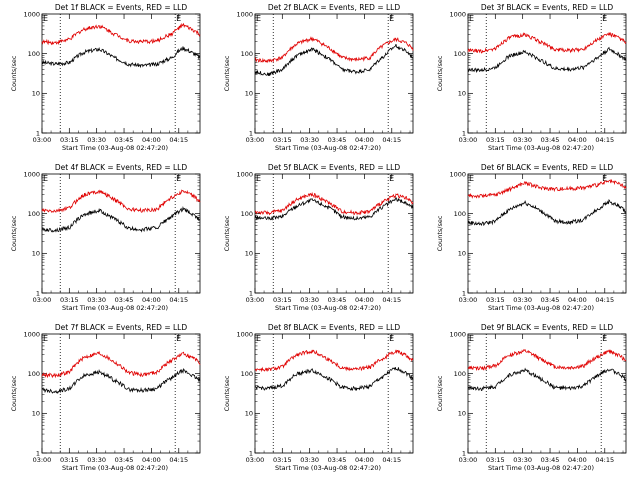 The image size is (640, 480). Describe the element at coordinates (334, 327) in the screenshot. I see `panel-title: Det 8f BLACK = Events, RED = LLD` at that location.